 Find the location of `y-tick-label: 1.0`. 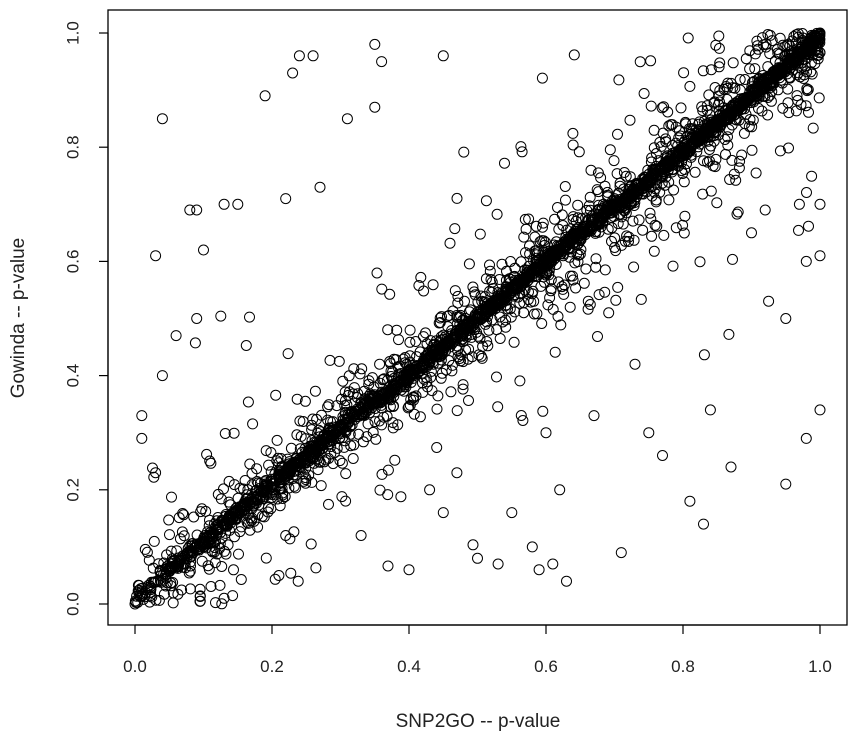

y-tick-label: 1.0 is located at coordinates (72, 33).